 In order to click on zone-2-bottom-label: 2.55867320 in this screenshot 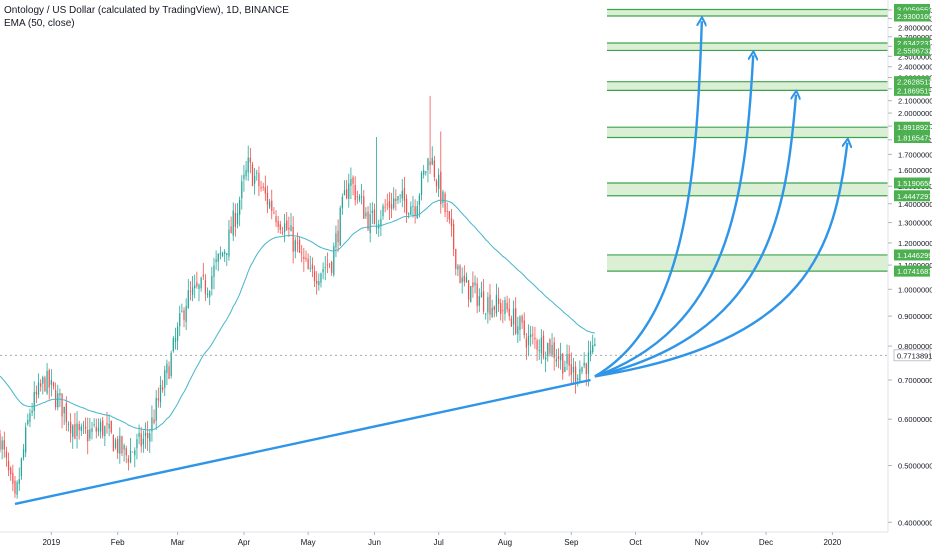, I will do `click(914, 50)`.